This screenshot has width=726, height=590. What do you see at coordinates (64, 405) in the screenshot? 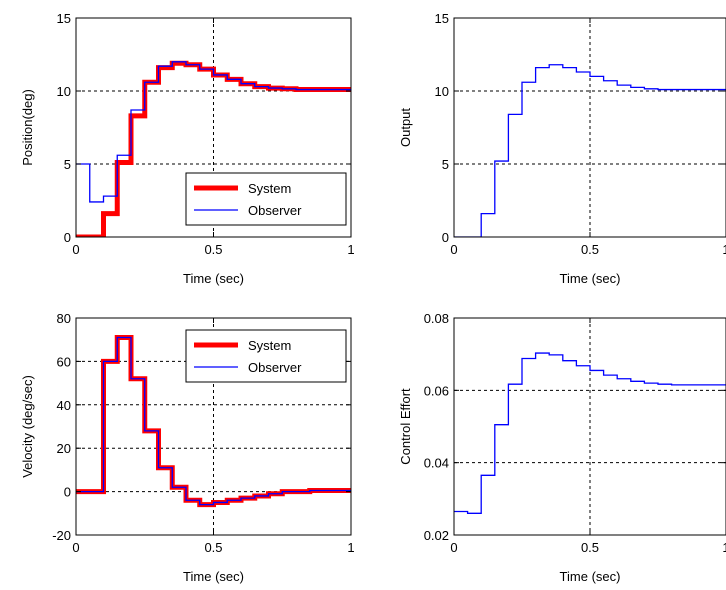
I see `y-tick-label: 40` at bounding box center [64, 405].